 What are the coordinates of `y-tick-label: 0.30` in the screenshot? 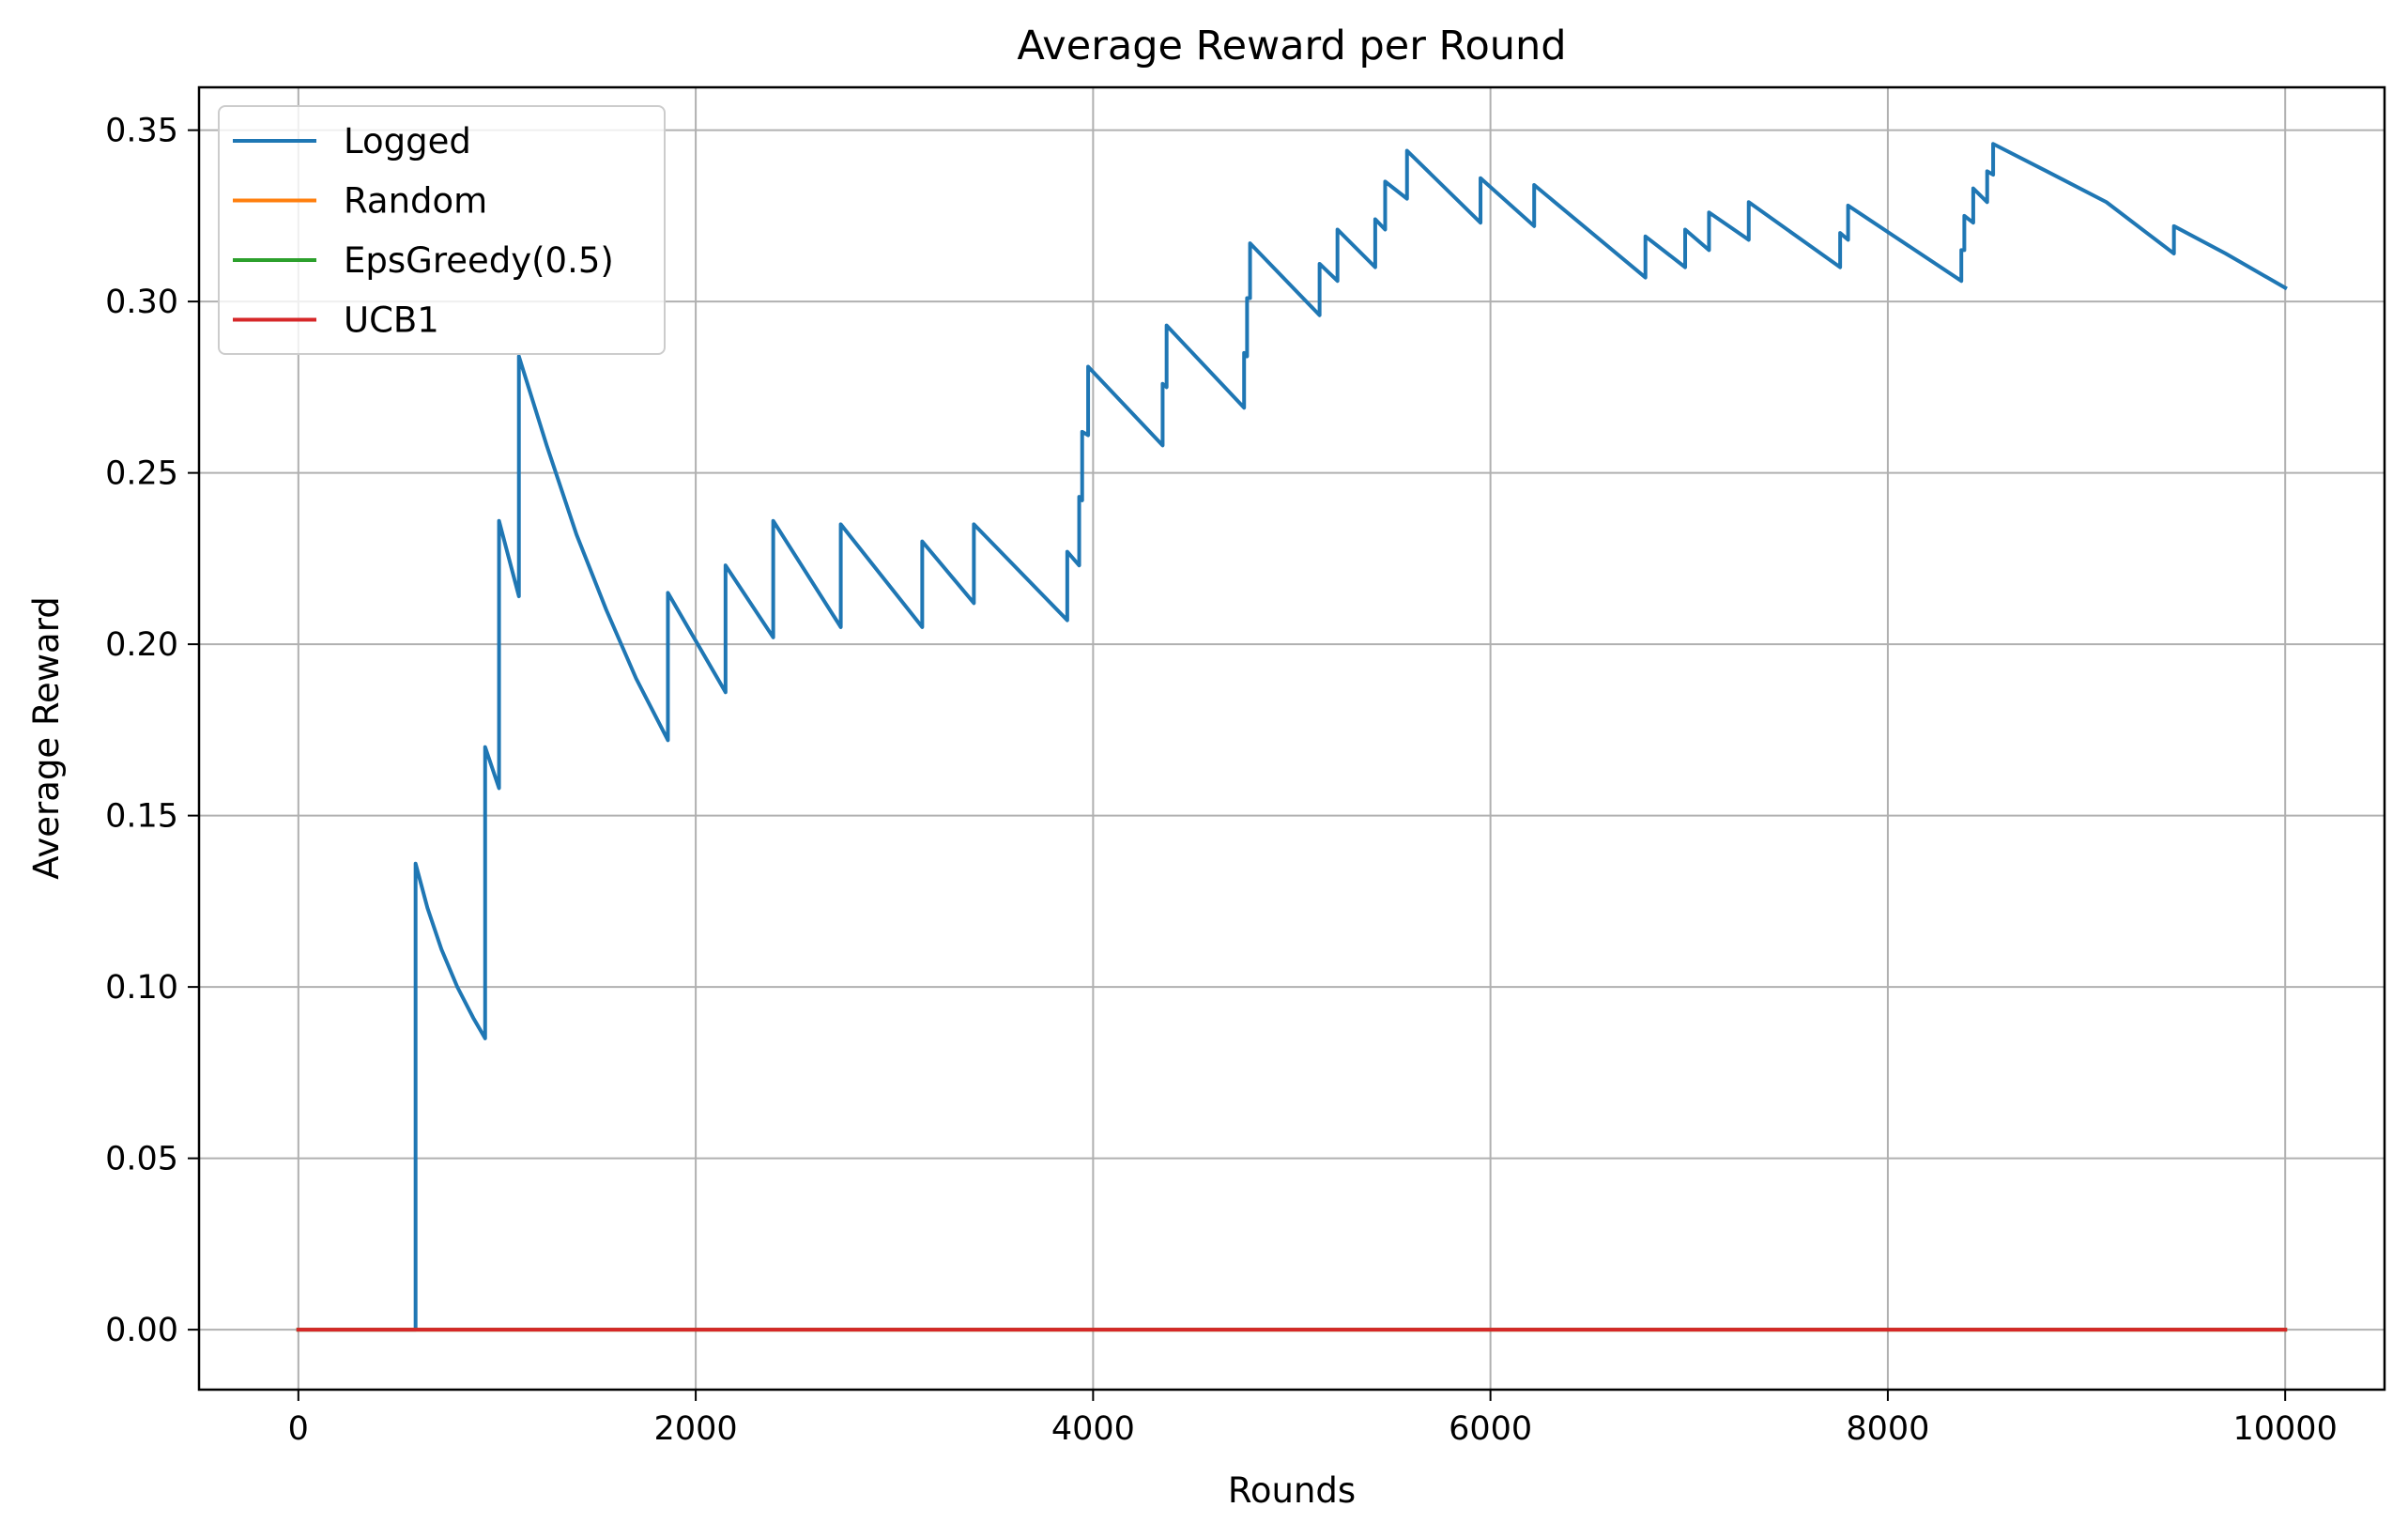 It's located at (141, 302).